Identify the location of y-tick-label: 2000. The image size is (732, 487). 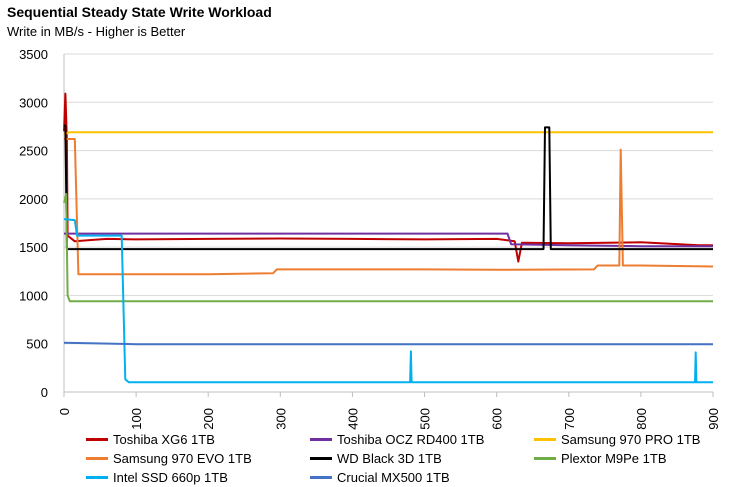
(33, 199).